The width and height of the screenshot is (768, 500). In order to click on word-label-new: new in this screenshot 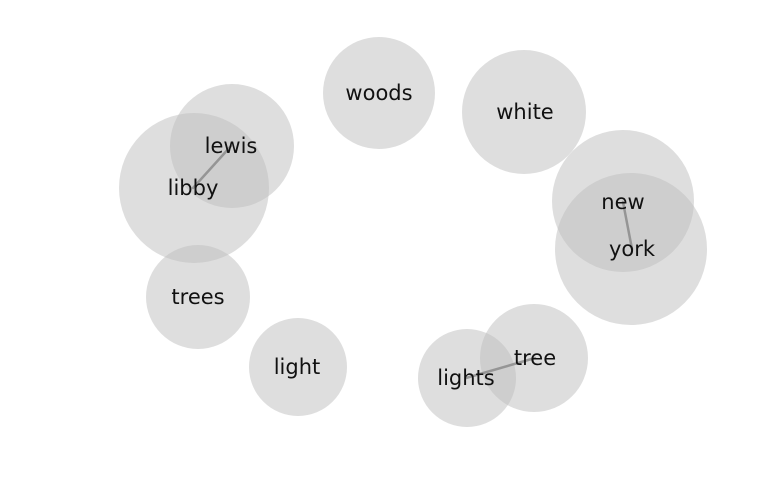, I will do `click(622, 202)`.